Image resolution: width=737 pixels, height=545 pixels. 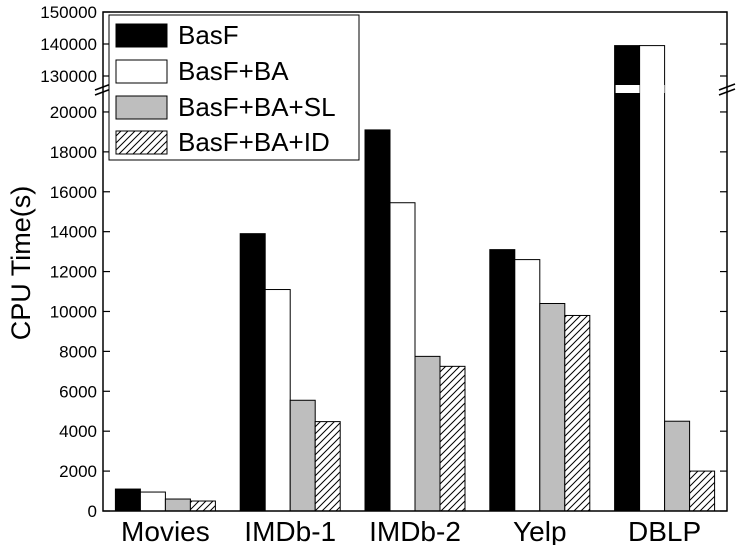 What do you see at coordinates (233, 71) in the screenshot?
I see `legend-label-basf-ba: BasF+BA` at bounding box center [233, 71].